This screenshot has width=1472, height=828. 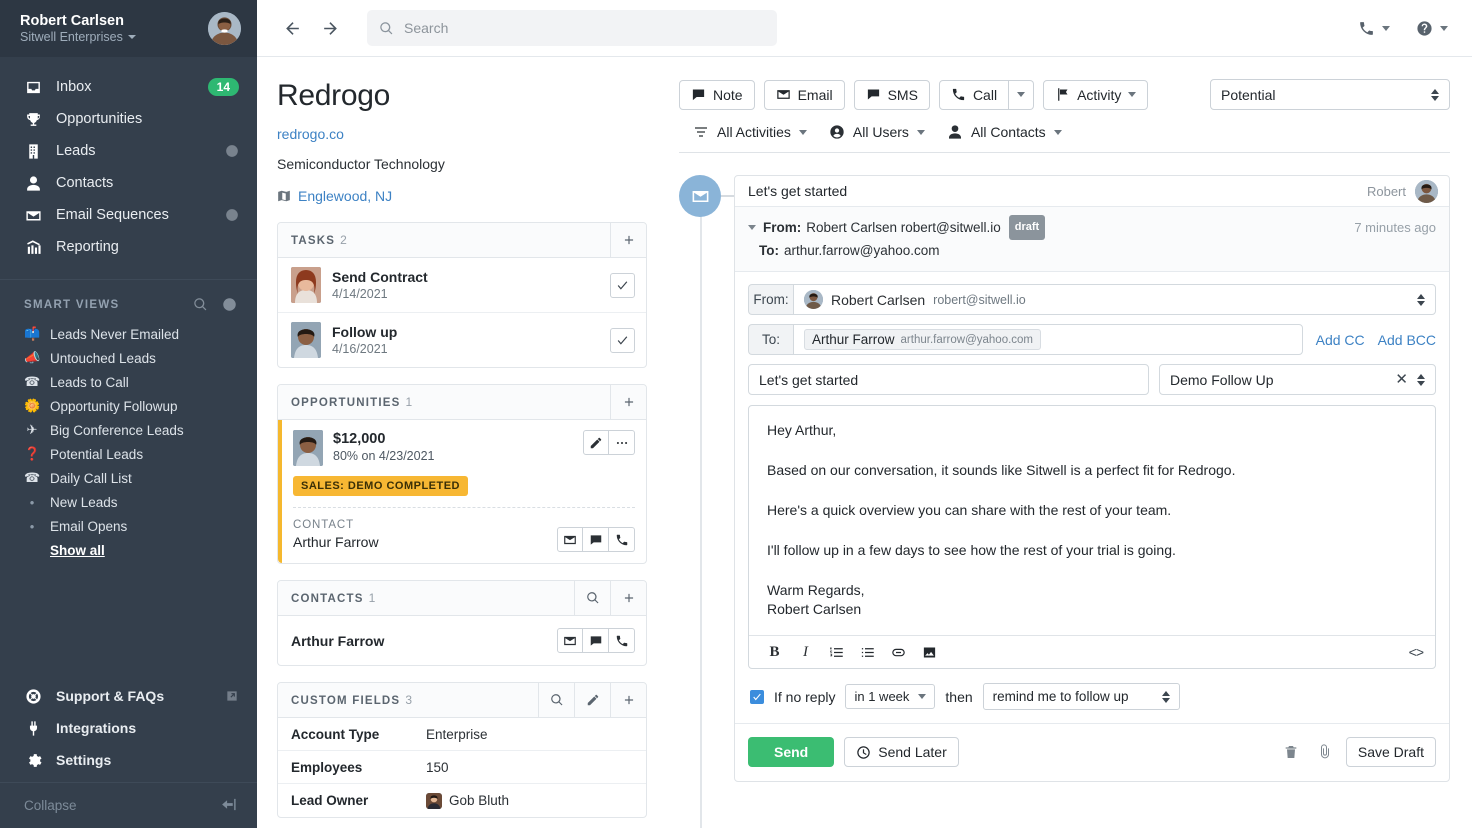 I want to click on sidebar-item-inbox: Inbox 14, so click(x=128, y=87).